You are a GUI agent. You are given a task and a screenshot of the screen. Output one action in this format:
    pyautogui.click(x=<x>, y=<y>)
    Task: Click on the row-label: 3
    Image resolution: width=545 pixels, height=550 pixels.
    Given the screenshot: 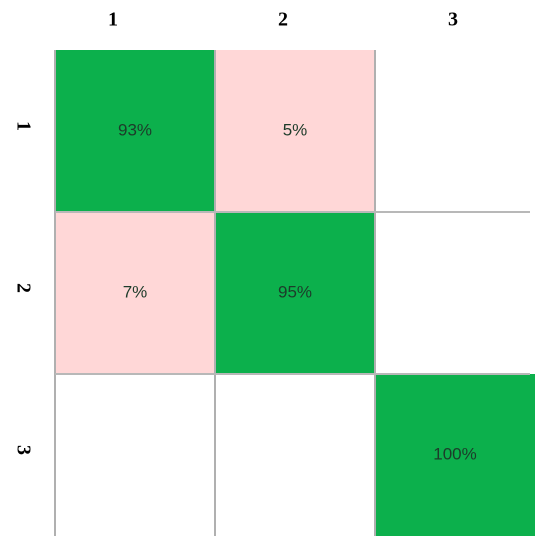 What is the action you would take?
    pyautogui.click(x=23, y=450)
    